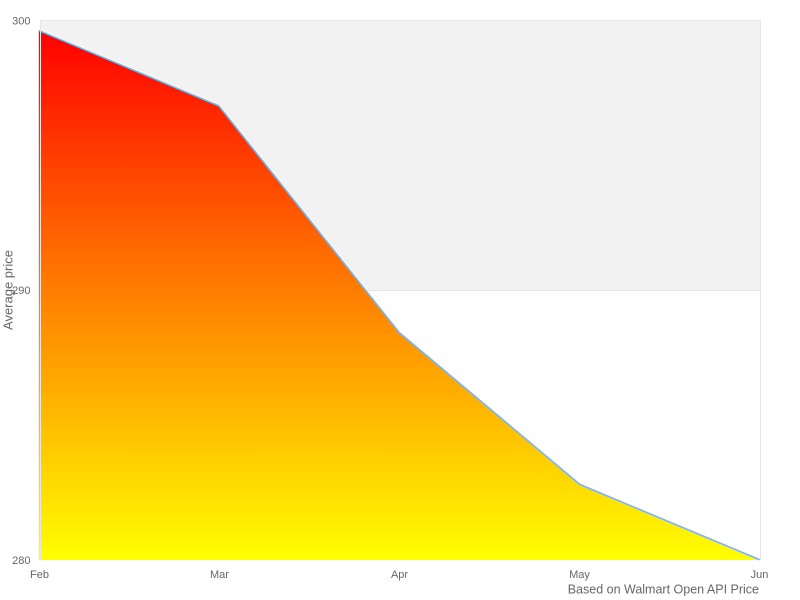  What do you see at coordinates (663, 590) in the screenshot?
I see `svg-text:Based on Walmart Open API Pric: Based on Walmart Open API Price` at bounding box center [663, 590].